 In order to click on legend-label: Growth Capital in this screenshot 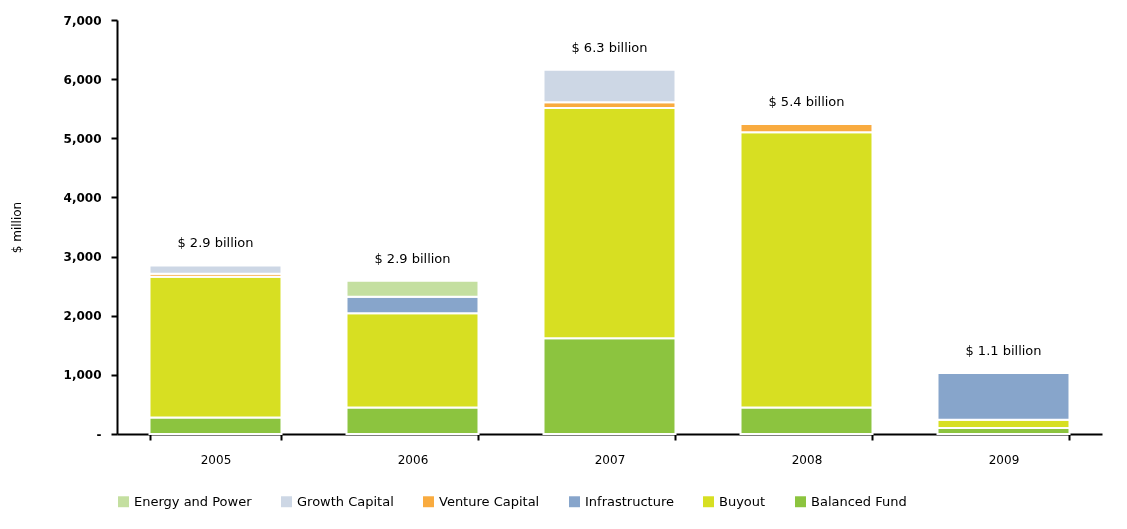, I will do `click(345, 501)`.